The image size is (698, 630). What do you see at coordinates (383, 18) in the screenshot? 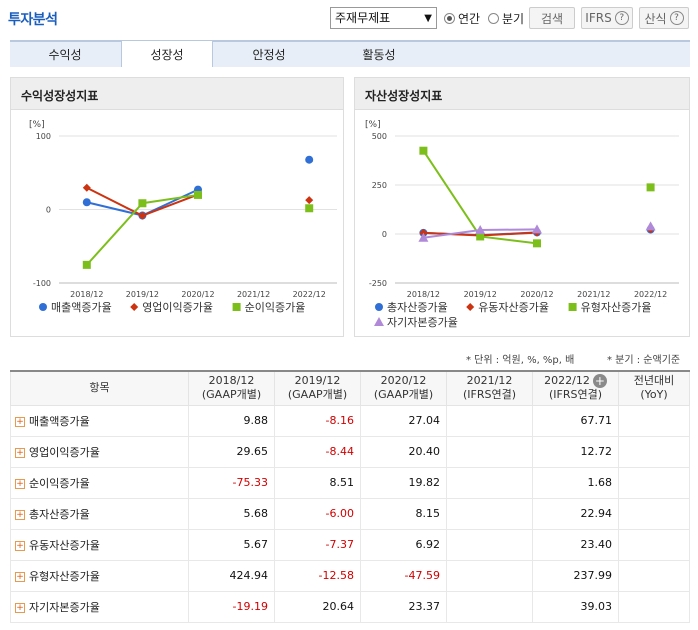
I see `statement-type-select: 주재무제표 ▼` at bounding box center [383, 18].